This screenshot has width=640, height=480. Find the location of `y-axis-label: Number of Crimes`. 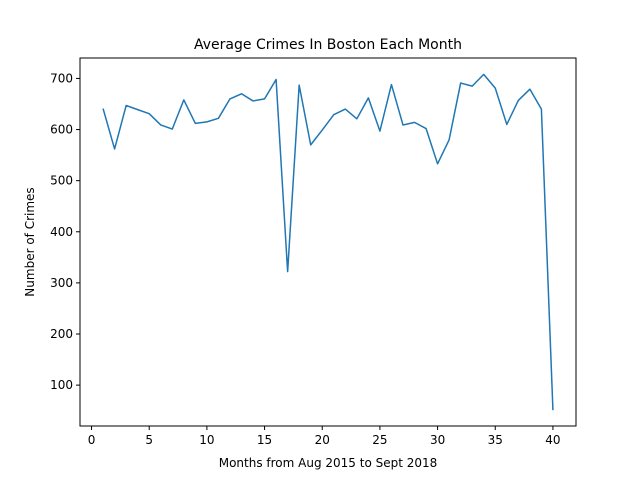

y-axis-label: Number of Crimes is located at coordinates (30, 241).